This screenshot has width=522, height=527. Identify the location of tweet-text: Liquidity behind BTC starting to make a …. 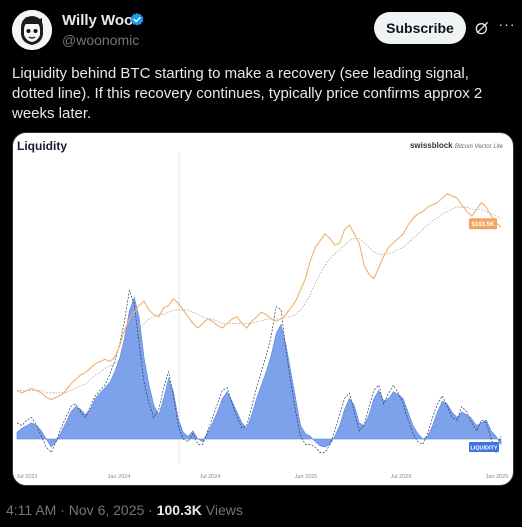
(247, 93).